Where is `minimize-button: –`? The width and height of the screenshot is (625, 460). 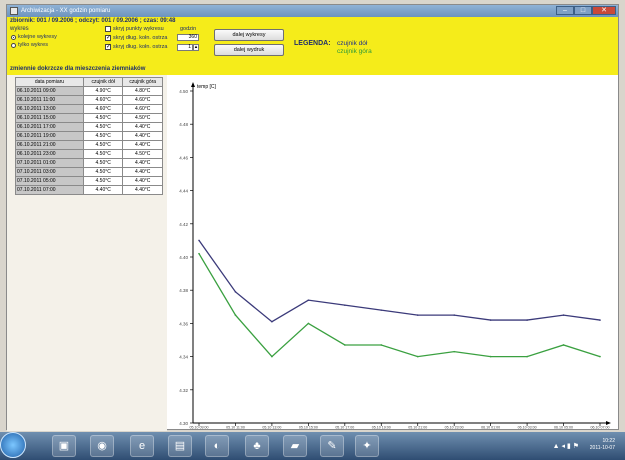 minimize-button: – is located at coordinates (565, 10).